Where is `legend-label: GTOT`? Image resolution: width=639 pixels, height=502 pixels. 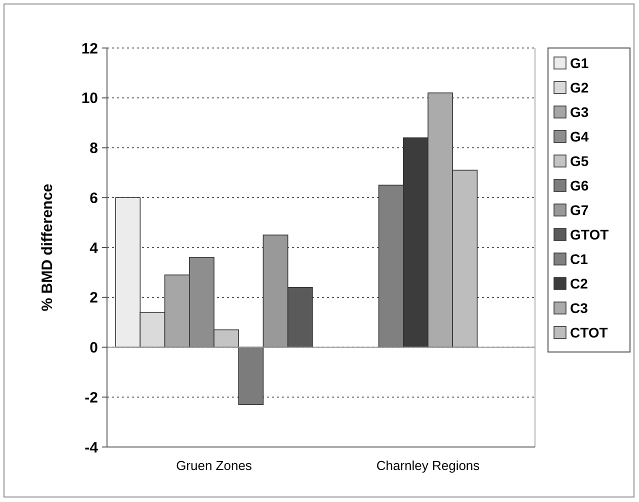
legend-label: GTOT is located at coordinates (590, 234).